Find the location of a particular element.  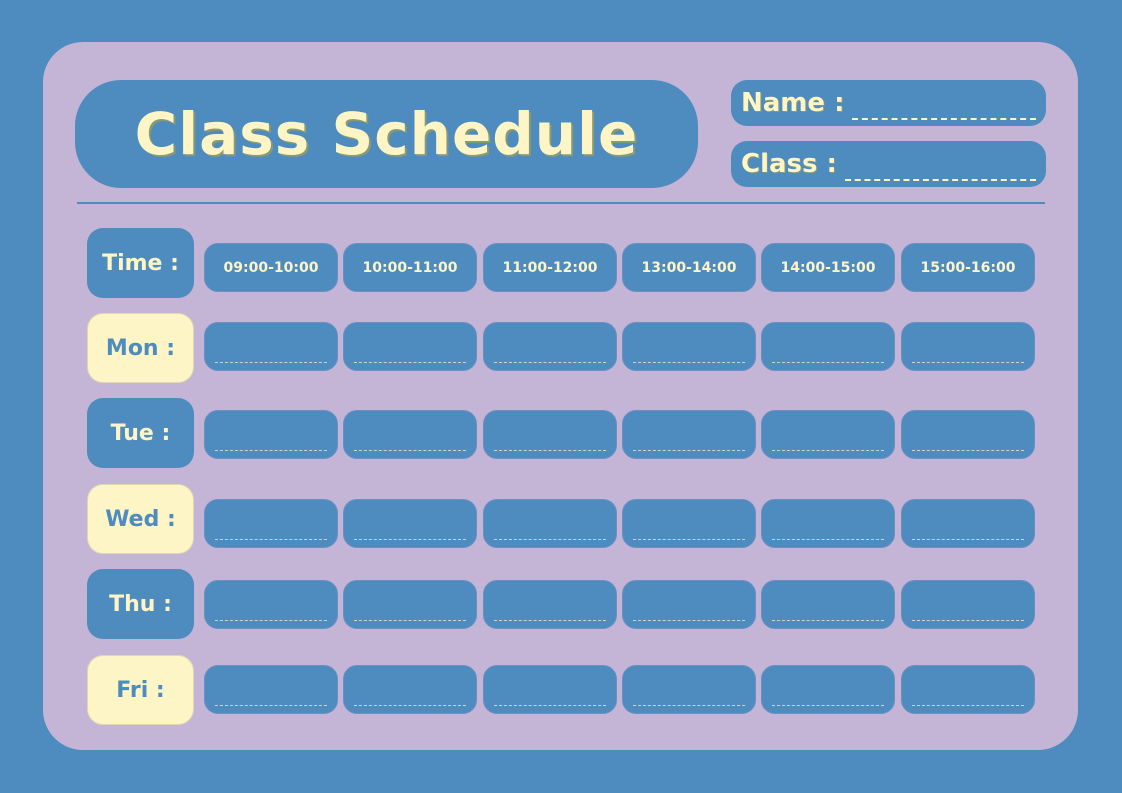

time-slot: 14:00-15:00 is located at coordinates (828, 267).